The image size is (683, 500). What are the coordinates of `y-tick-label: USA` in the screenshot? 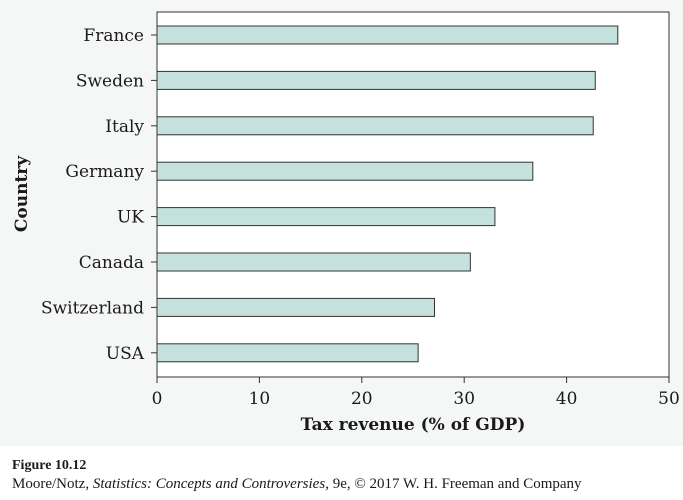 It's located at (125, 354).